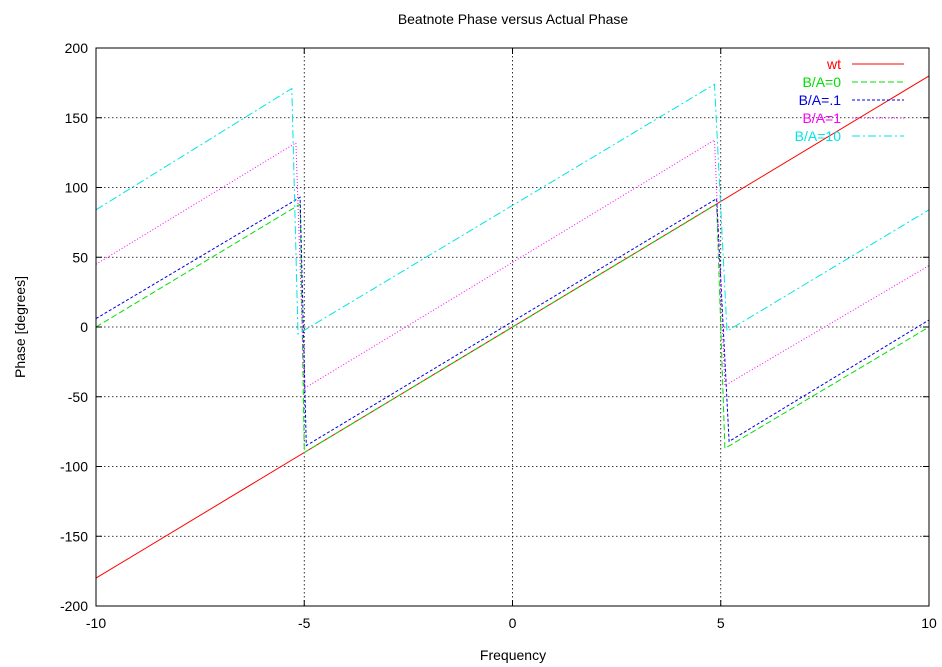  I want to click on legend: wt B/A=0 B/A=.1 B/A=1 B/A=10, so click(849, 100).